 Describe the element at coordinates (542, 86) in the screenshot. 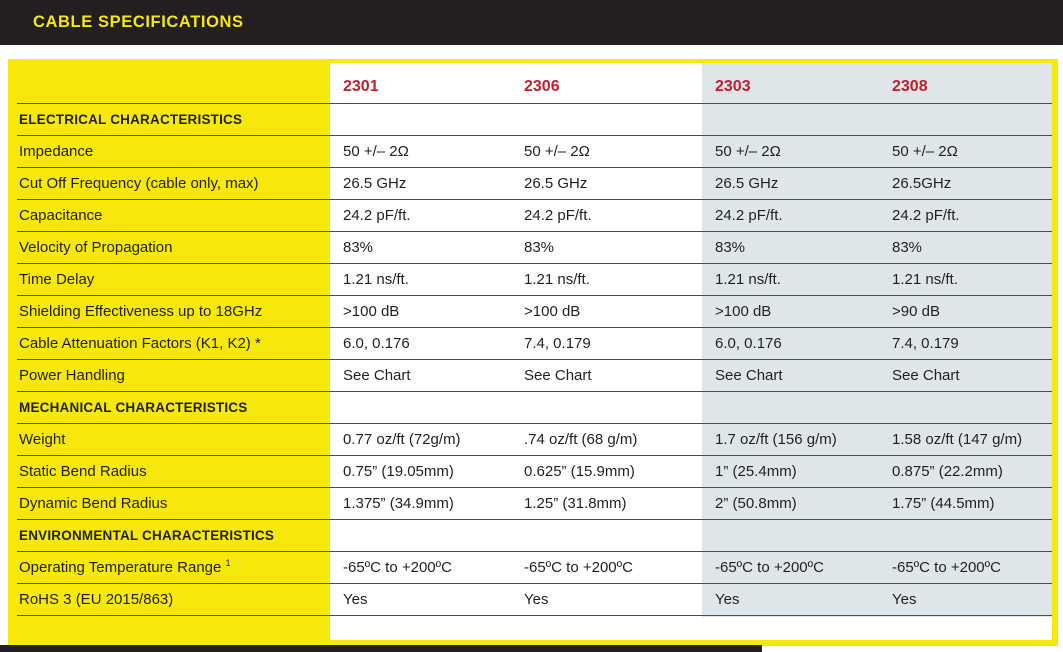

I see `column-header-2306: 2306` at that location.